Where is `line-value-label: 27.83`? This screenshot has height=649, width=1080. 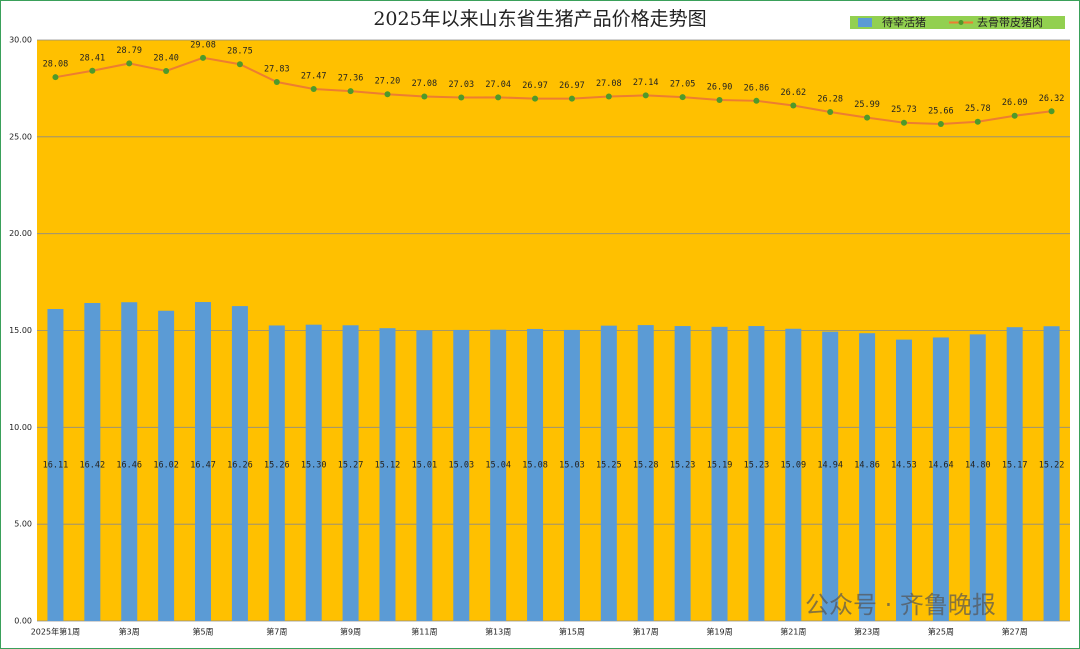
line-value-label: 27.83 is located at coordinates (277, 70).